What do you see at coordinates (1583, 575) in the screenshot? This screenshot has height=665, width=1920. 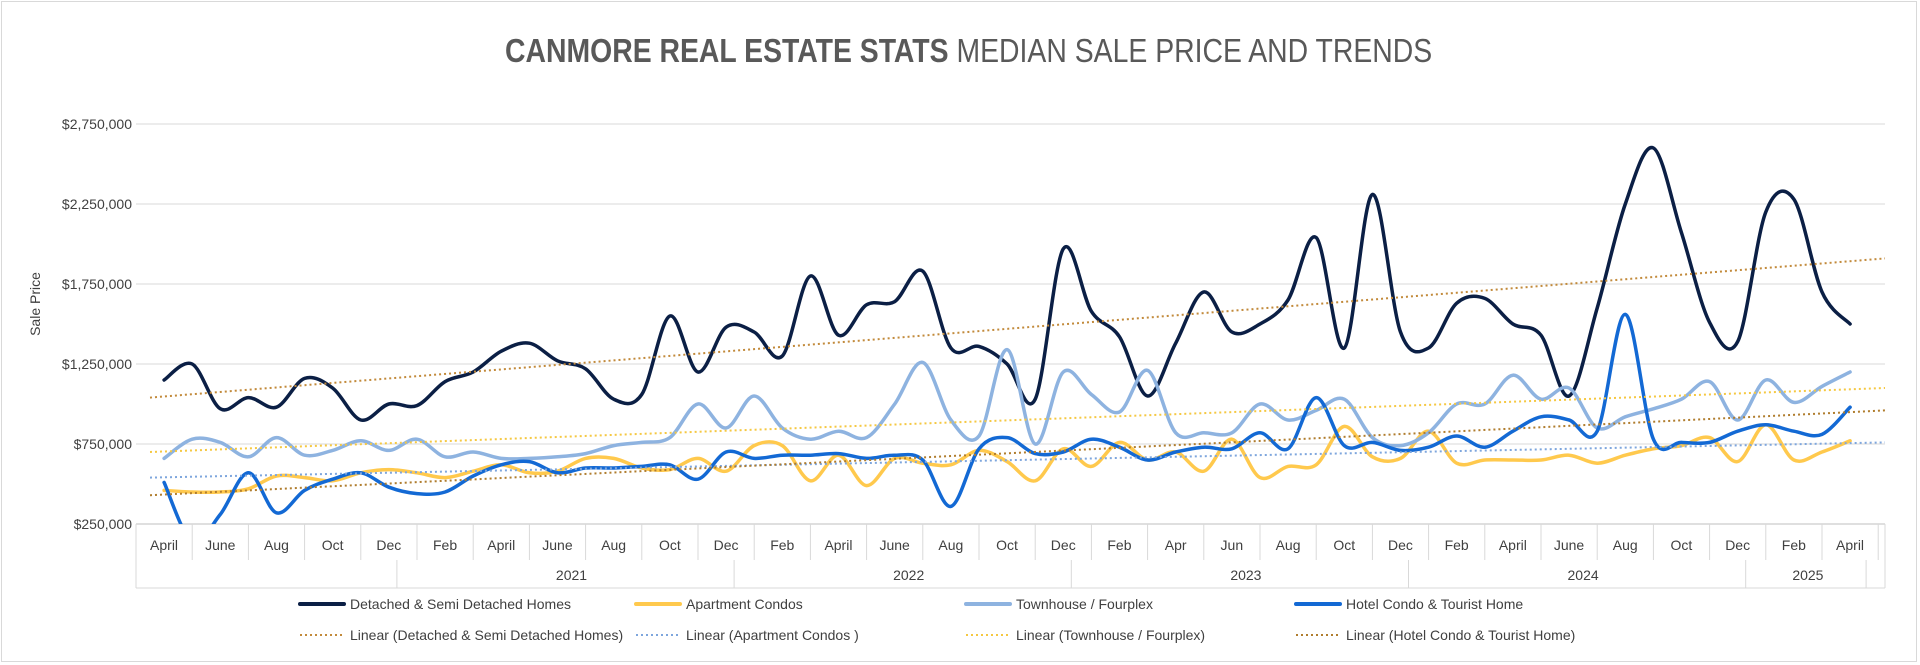 I see `x-year-label: 2024` at bounding box center [1583, 575].